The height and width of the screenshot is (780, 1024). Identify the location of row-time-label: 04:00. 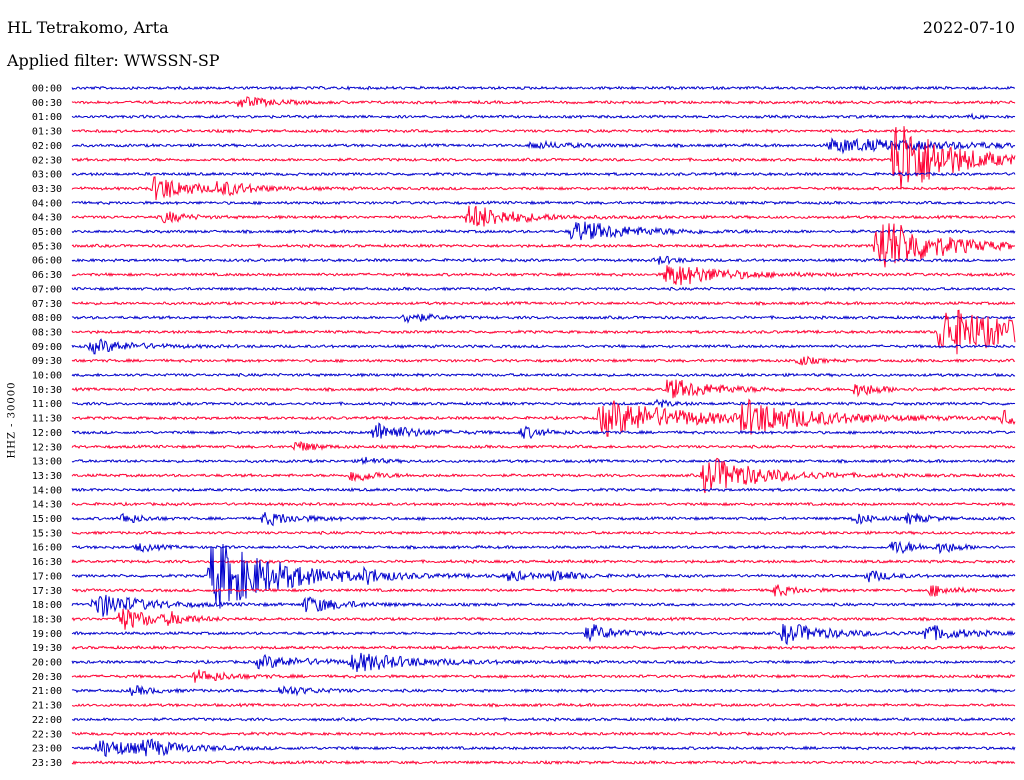
(47, 203).